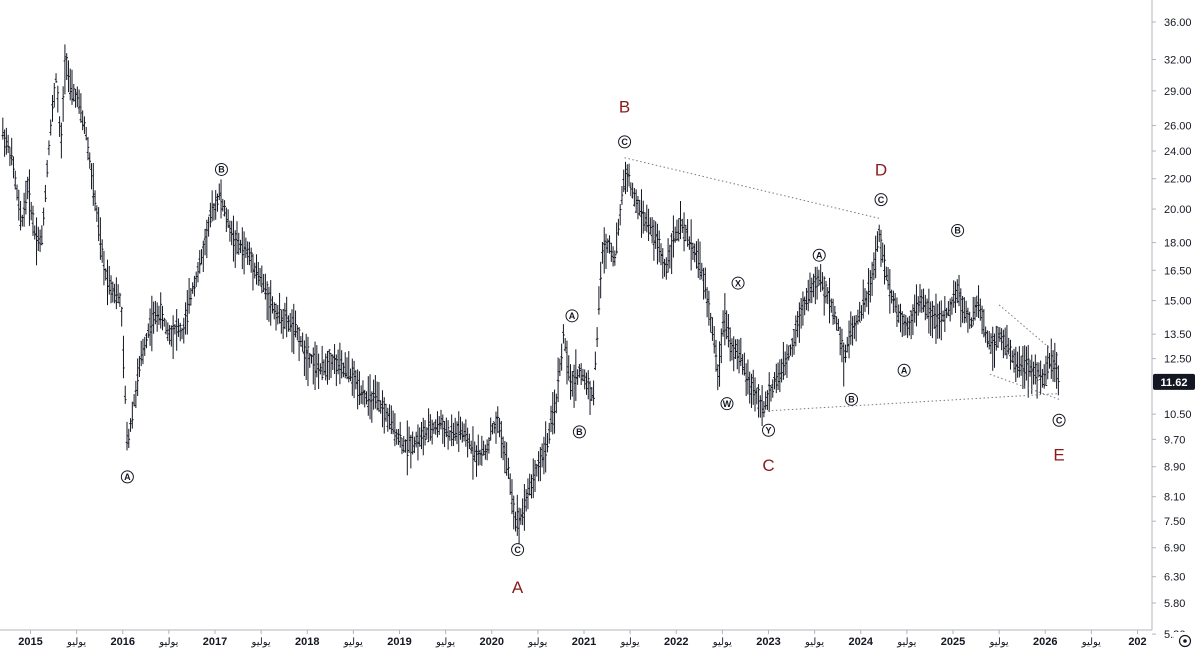  What do you see at coordinates (768, 465) in the screenshot?
I see `wave-label-major: C` at bounding box center [768, 465].